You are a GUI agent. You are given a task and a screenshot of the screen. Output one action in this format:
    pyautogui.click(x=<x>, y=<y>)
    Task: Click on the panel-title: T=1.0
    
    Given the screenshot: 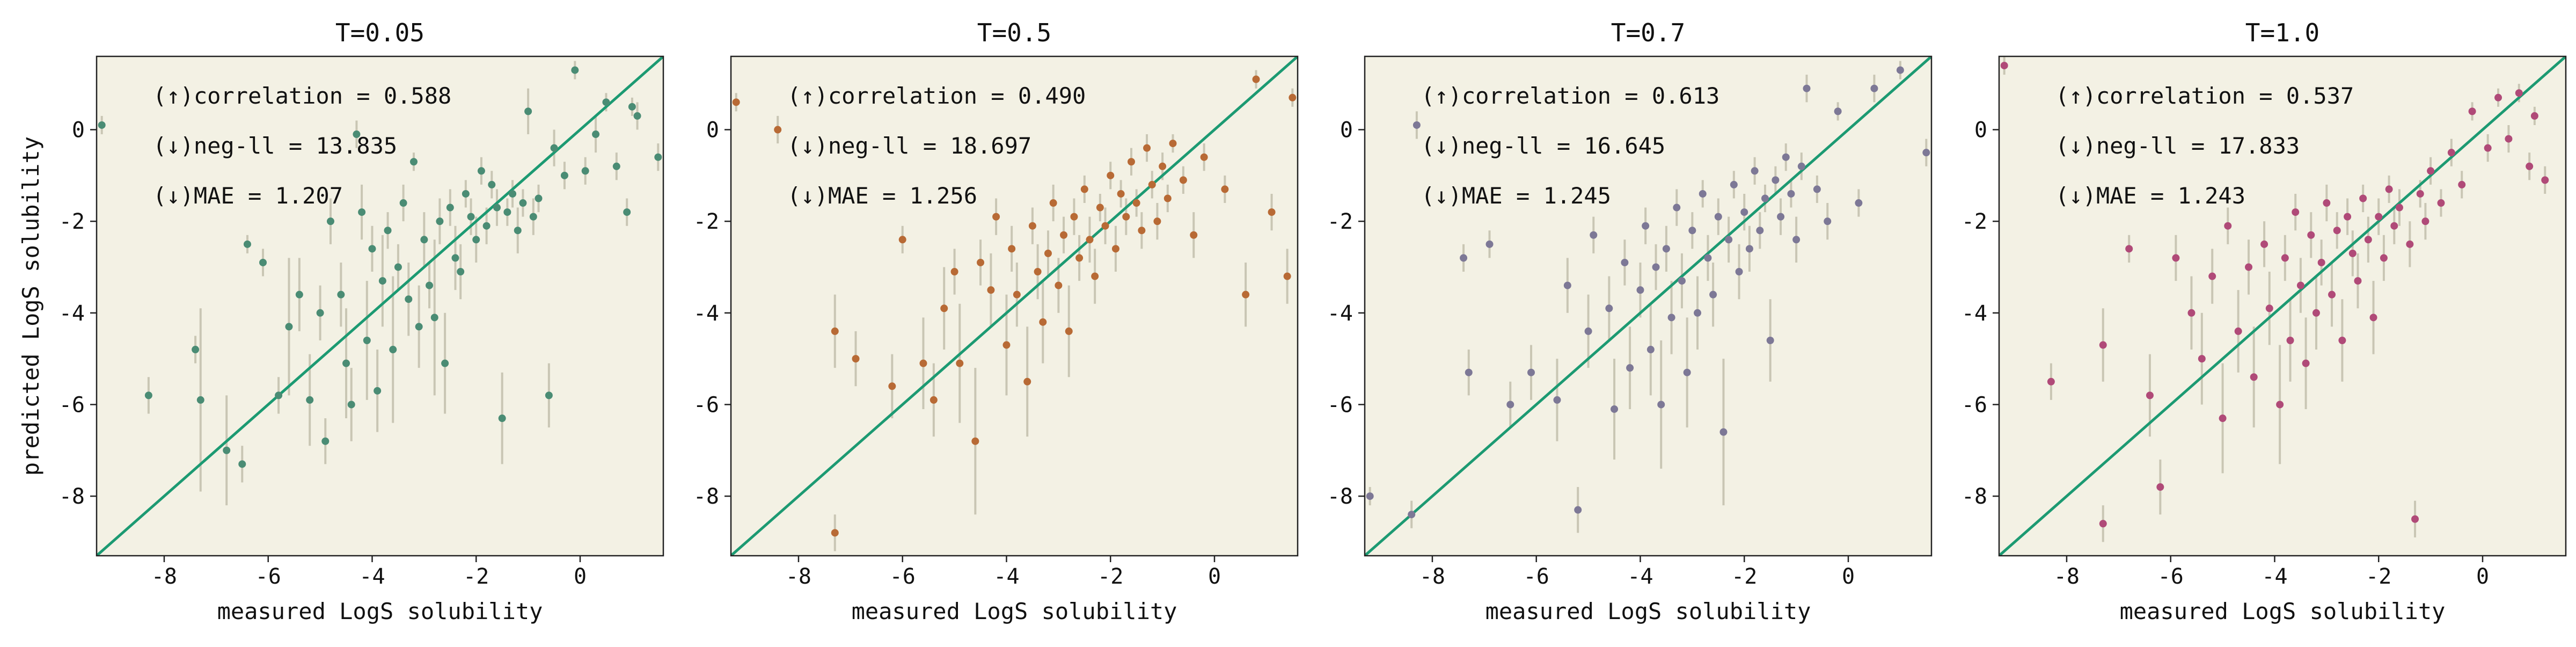 What is the action you would take?
    pyautogui.click(x=2282, y=32)
    